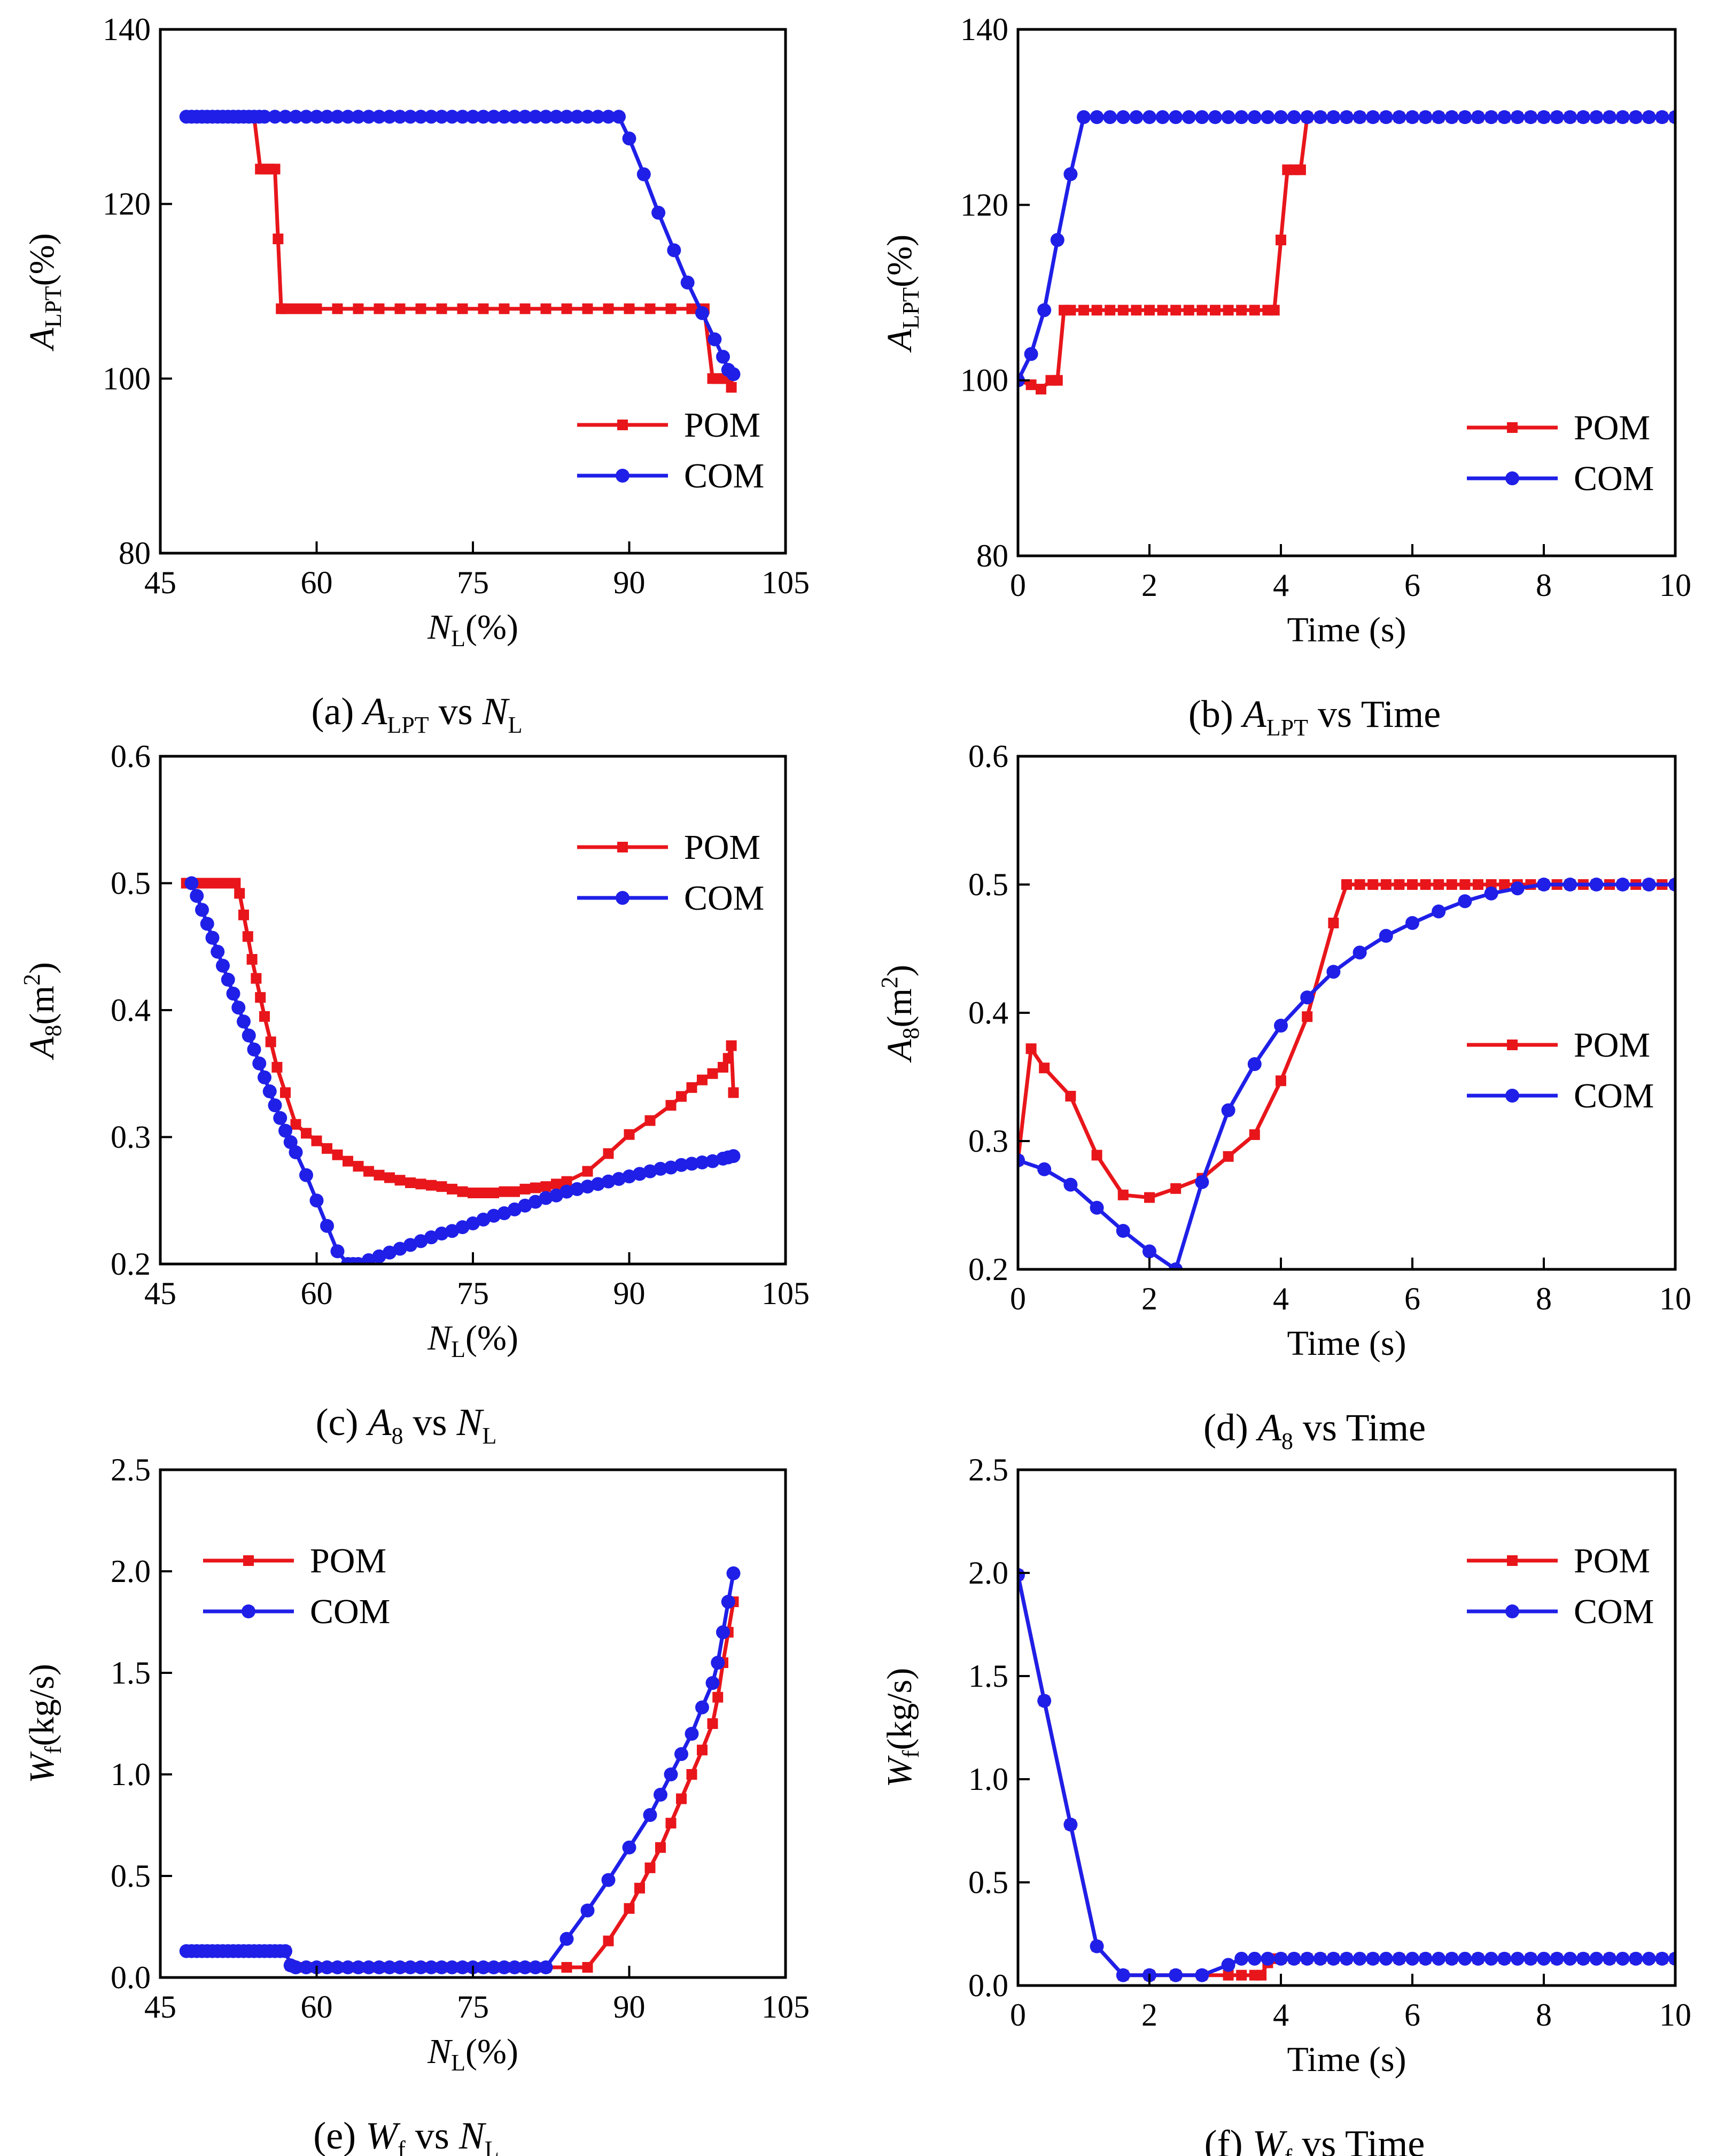 This screenshot has width=1710, height=2156. I want to click on y-axis-label: ALPT(%), so click(44, 292).